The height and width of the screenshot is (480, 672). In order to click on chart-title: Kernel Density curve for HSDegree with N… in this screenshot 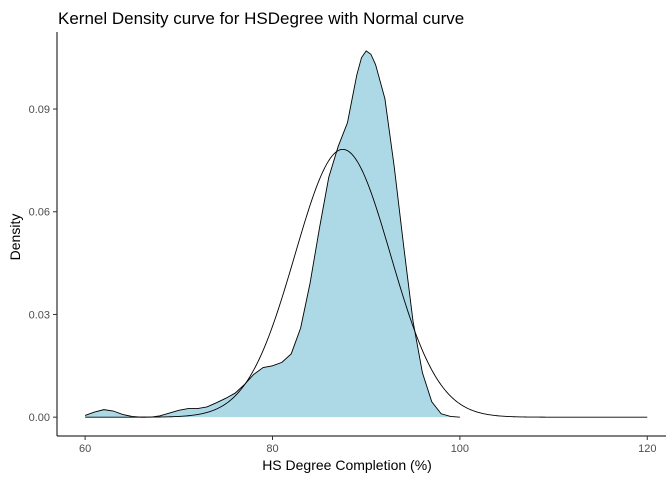, I will do `click(261, 18)`.